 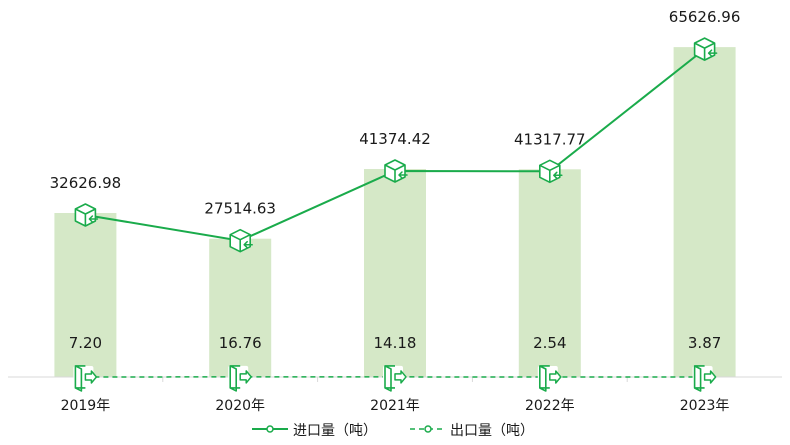 I want to click on x-tick-label: 2023年, so click(x=705, y=406).